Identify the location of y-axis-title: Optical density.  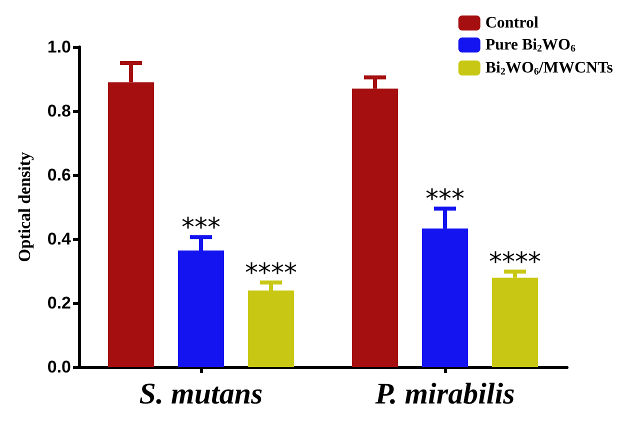
(24, 206).